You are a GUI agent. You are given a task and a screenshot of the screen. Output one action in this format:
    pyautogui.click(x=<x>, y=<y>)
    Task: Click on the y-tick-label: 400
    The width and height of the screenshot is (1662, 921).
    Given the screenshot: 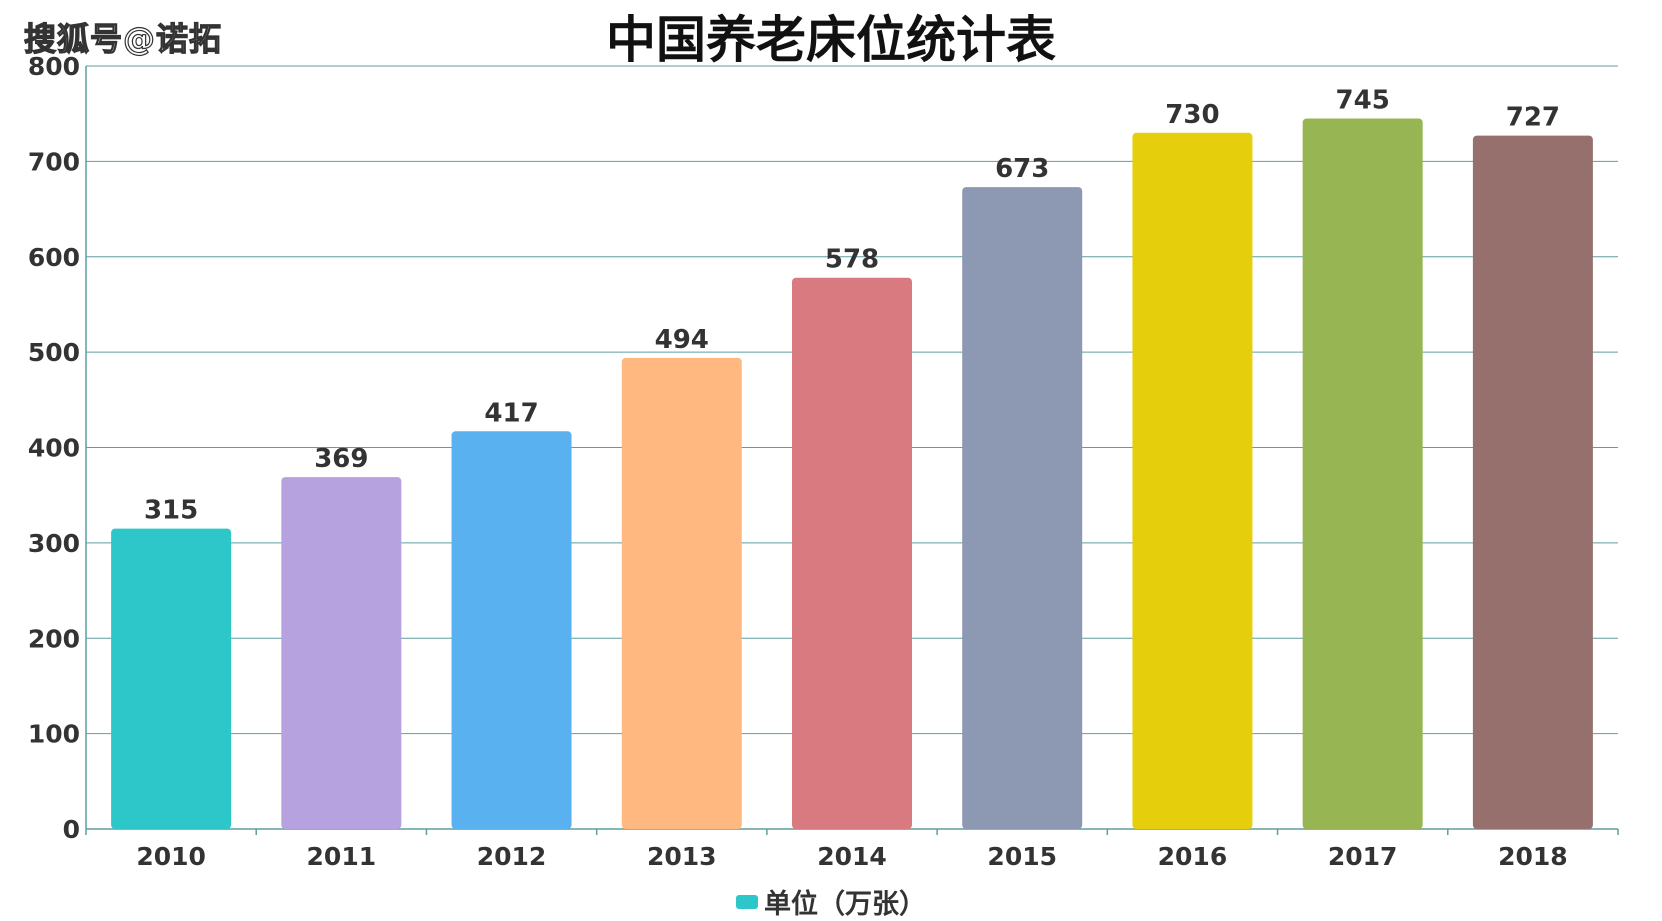 What is the action you would take?
    pyautogui.click(x=54, y=448)
    